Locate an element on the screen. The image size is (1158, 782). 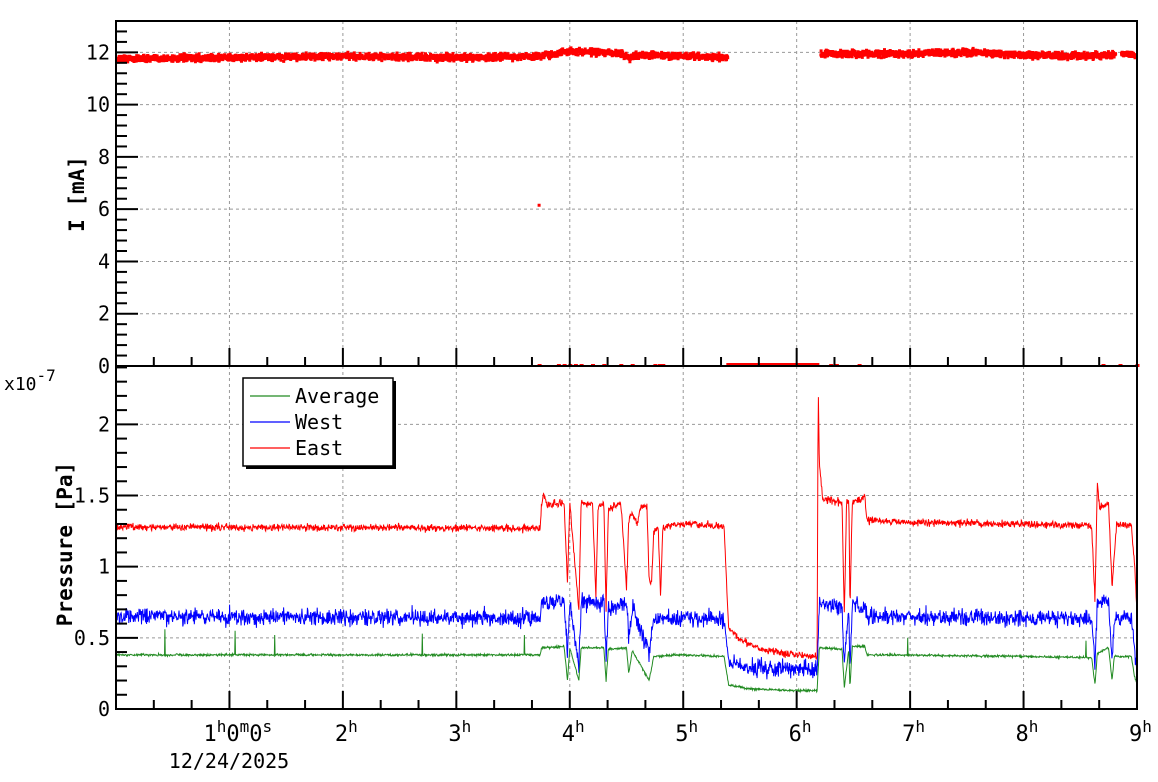
series-average is located at coordinates (626, 661).